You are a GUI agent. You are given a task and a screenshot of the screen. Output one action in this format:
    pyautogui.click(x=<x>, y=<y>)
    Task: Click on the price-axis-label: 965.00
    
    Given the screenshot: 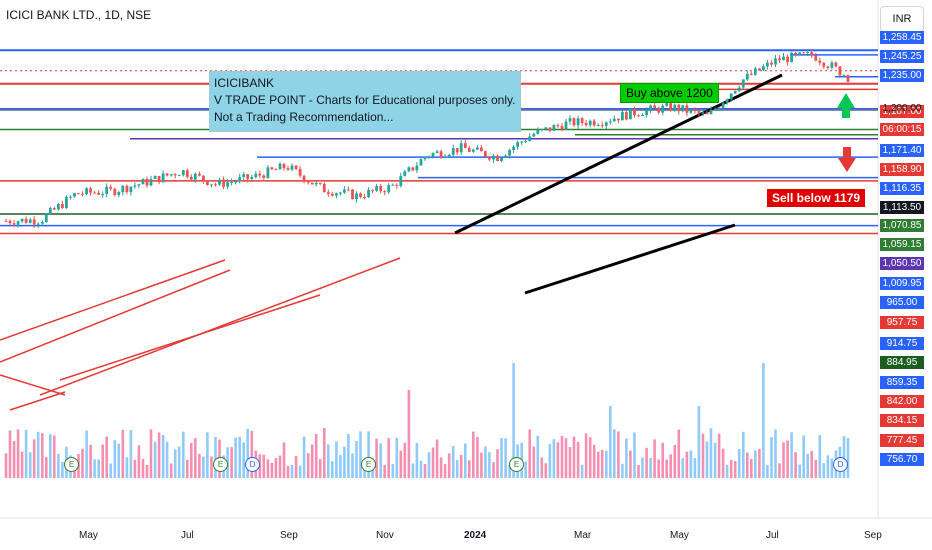 What is the action you would take?
    pyautogui.click(x=902, y=302)
    